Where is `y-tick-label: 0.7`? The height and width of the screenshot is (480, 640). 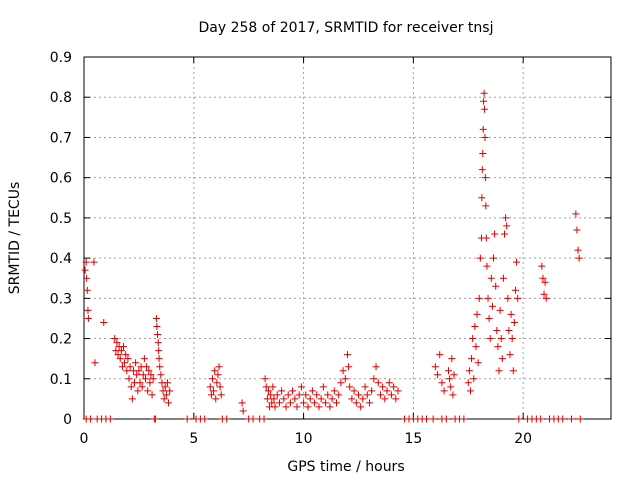
y-tick-label: 0.7 is located at coordinates (61, 138).